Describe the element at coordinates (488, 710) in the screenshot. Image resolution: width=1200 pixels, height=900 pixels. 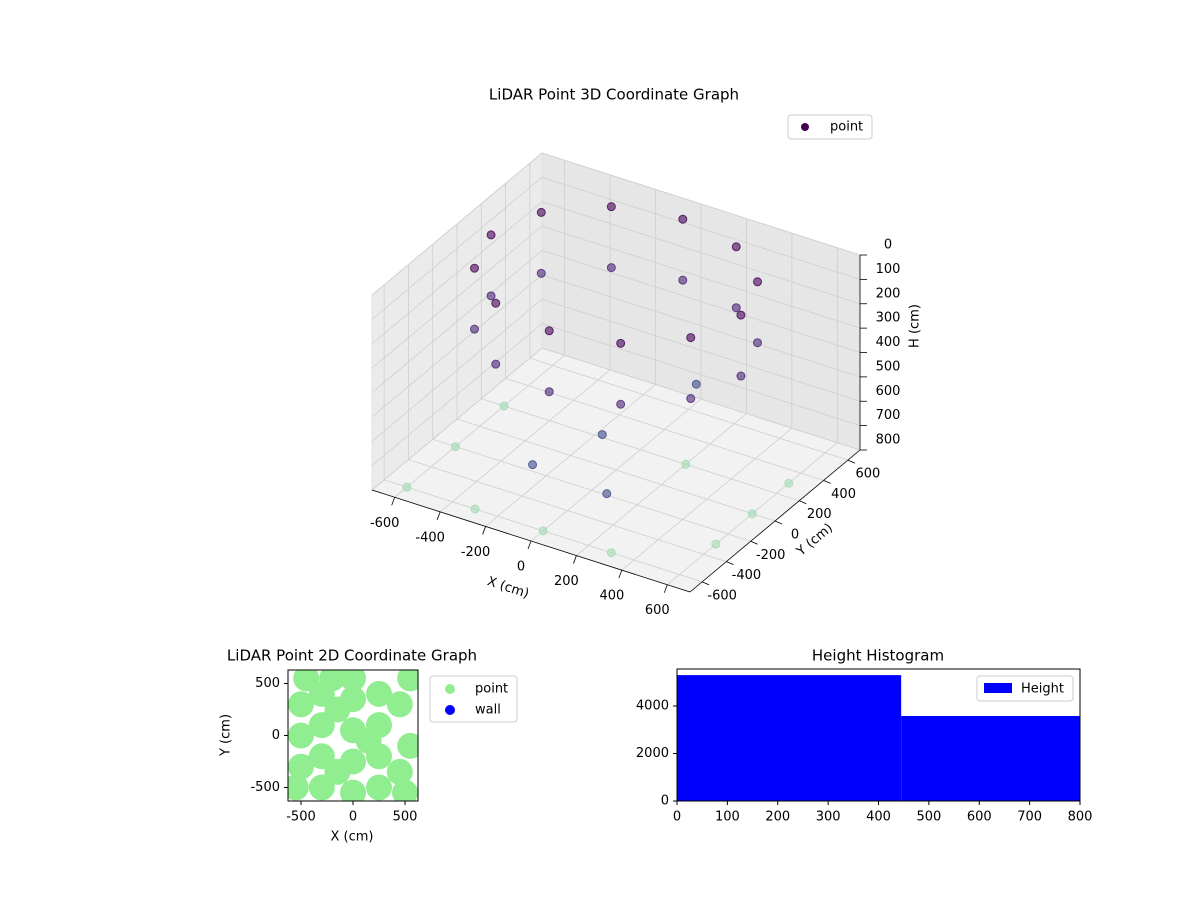
I see `legend-label: wall` at that location.